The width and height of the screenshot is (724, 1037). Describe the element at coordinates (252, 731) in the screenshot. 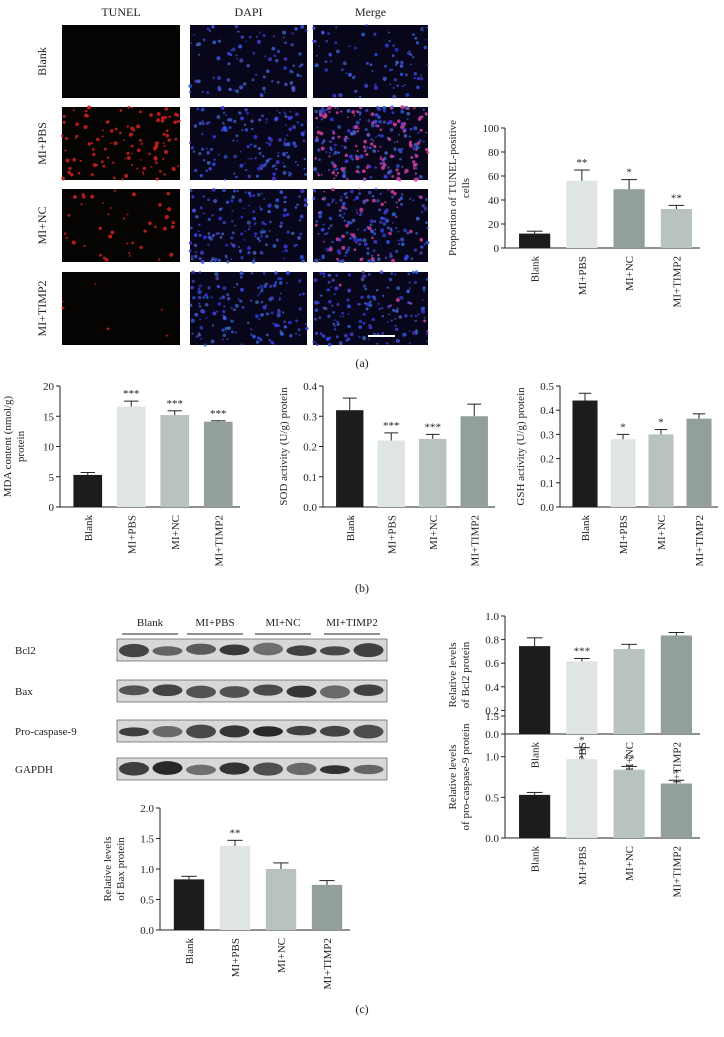

I see `blot-strip` at that location.